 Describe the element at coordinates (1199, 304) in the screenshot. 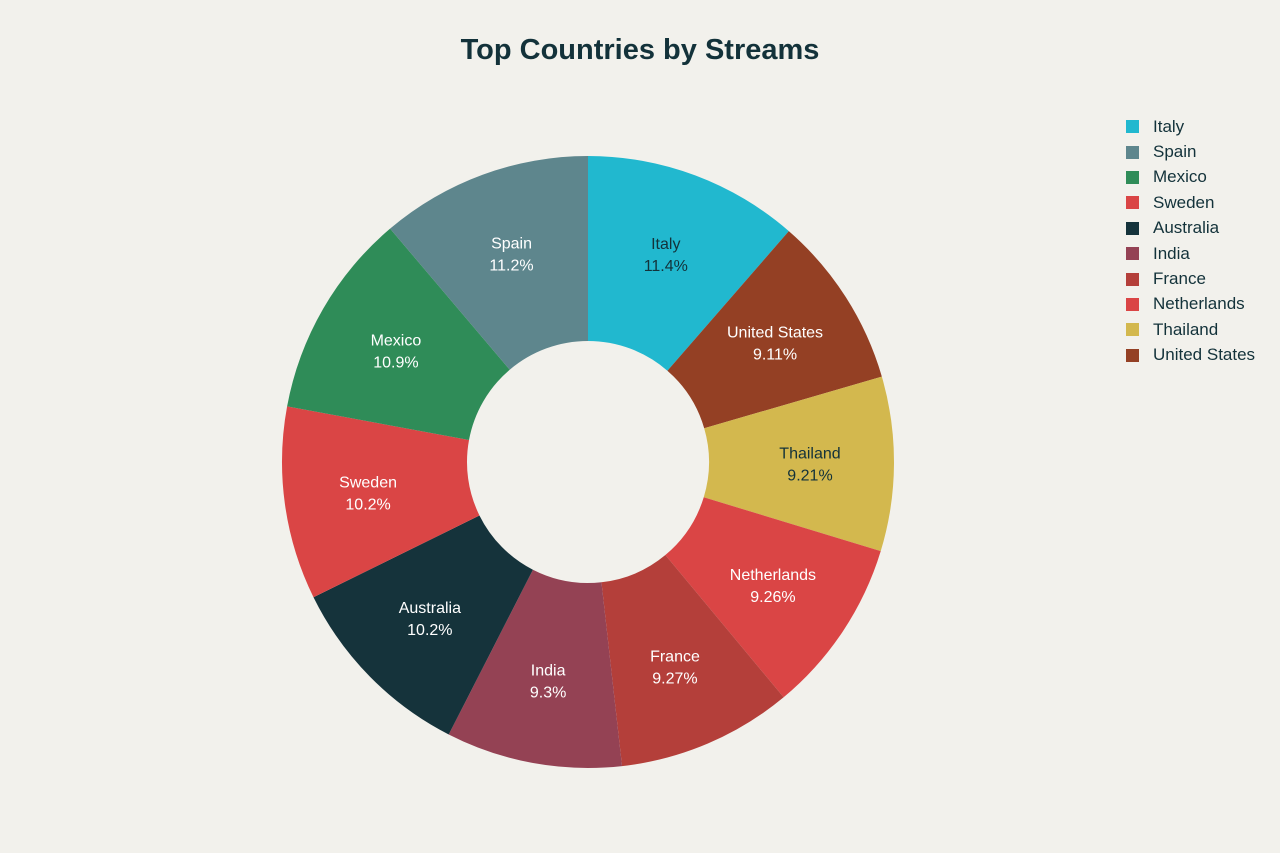

I see `legend-label: Netherlands` at that location.